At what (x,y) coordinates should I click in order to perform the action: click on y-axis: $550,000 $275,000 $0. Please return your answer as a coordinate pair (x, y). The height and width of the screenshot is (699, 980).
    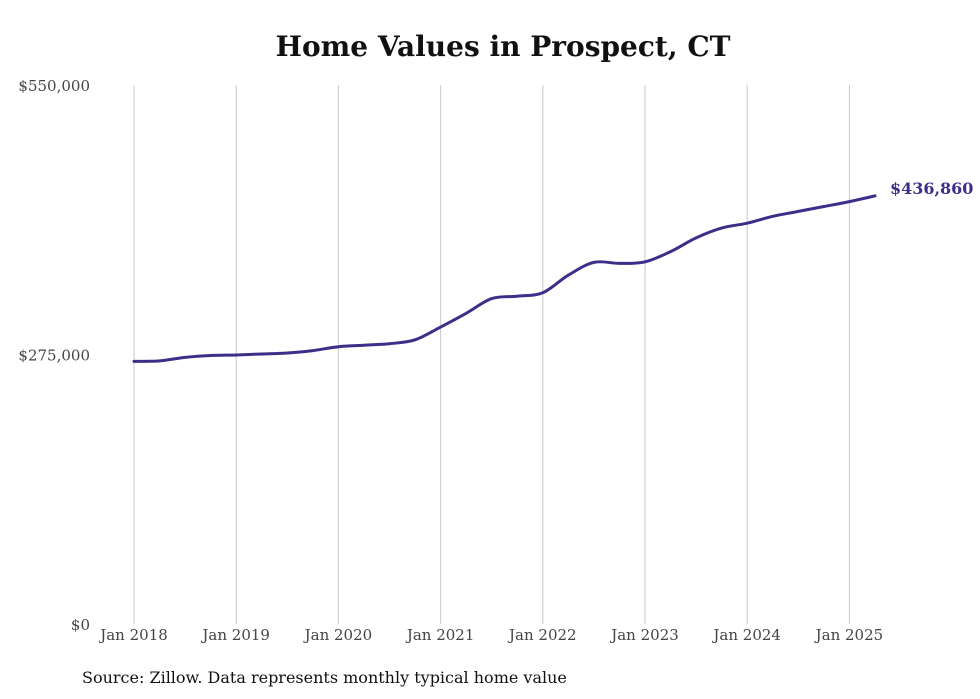
    Looking at the image, I should click on (54, 355).